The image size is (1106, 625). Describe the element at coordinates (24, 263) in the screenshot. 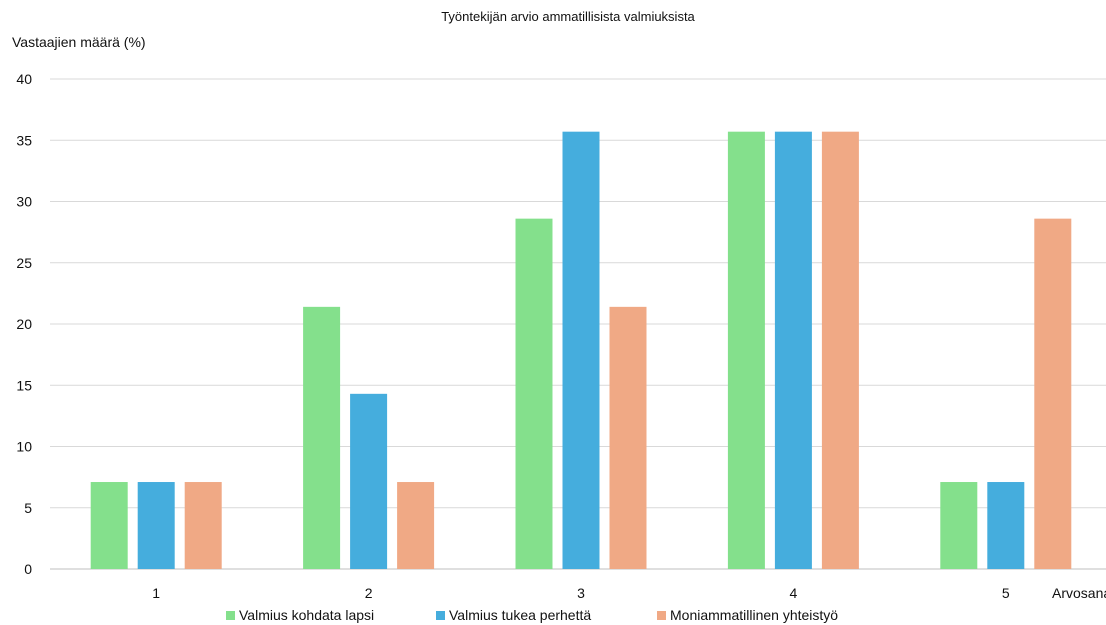

I see `y-tick-label: 25` at that location.